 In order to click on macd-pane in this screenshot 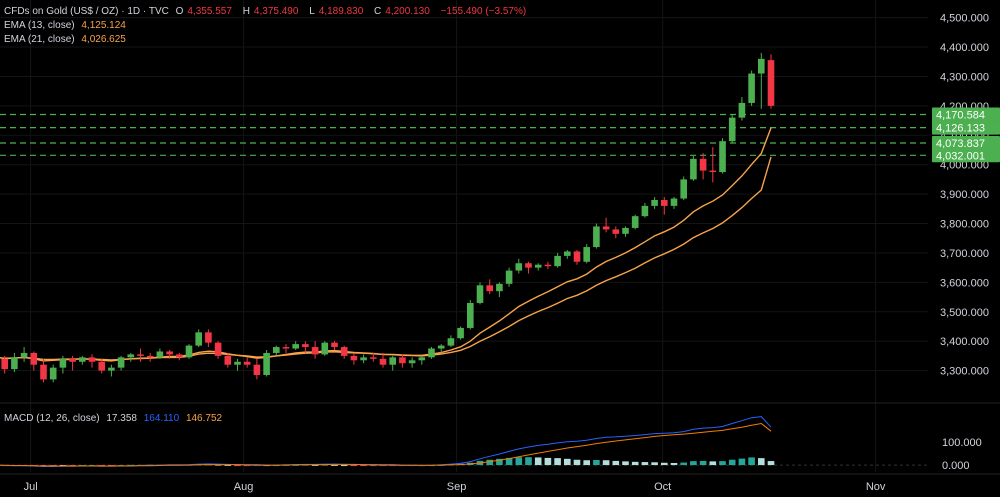, I will do `click(387, 441)`.